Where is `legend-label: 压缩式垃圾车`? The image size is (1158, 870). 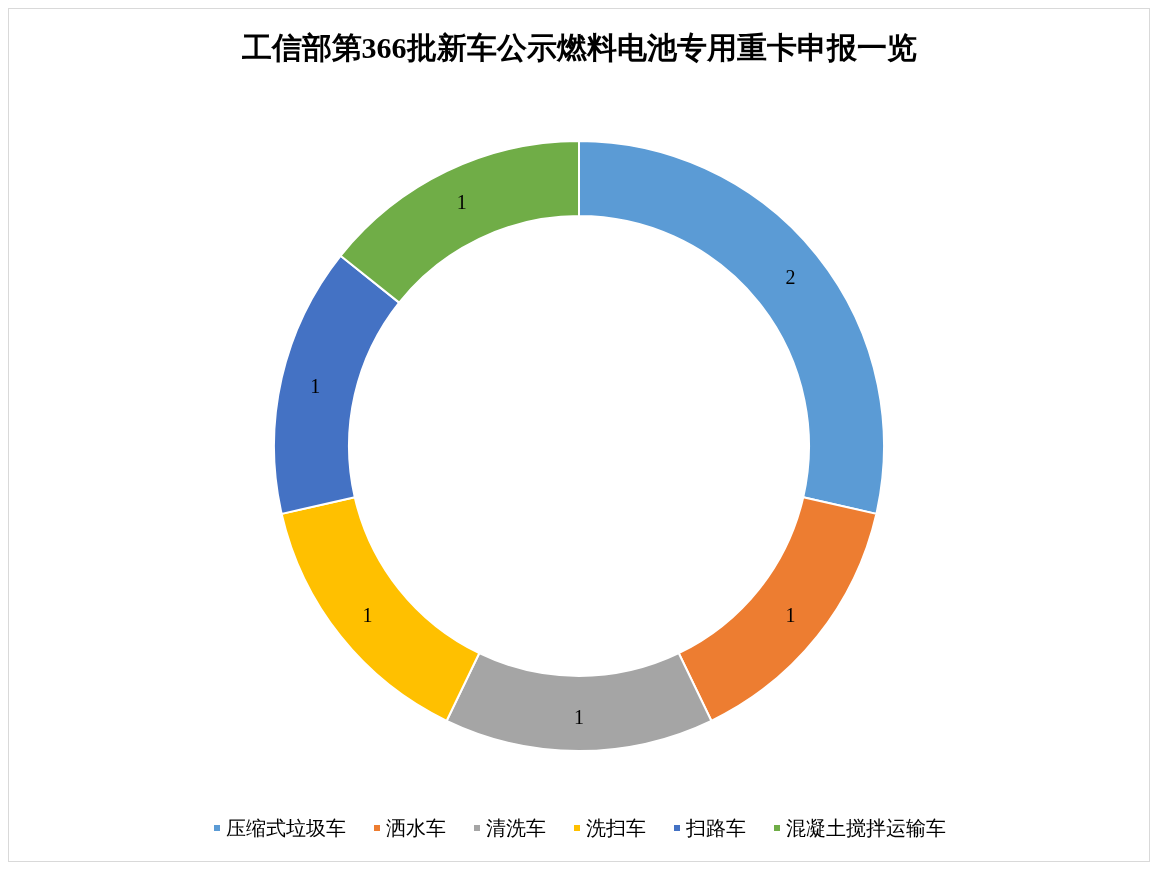
legend-label: 压缩式垃圾车 is located at coordinates (286, 828).